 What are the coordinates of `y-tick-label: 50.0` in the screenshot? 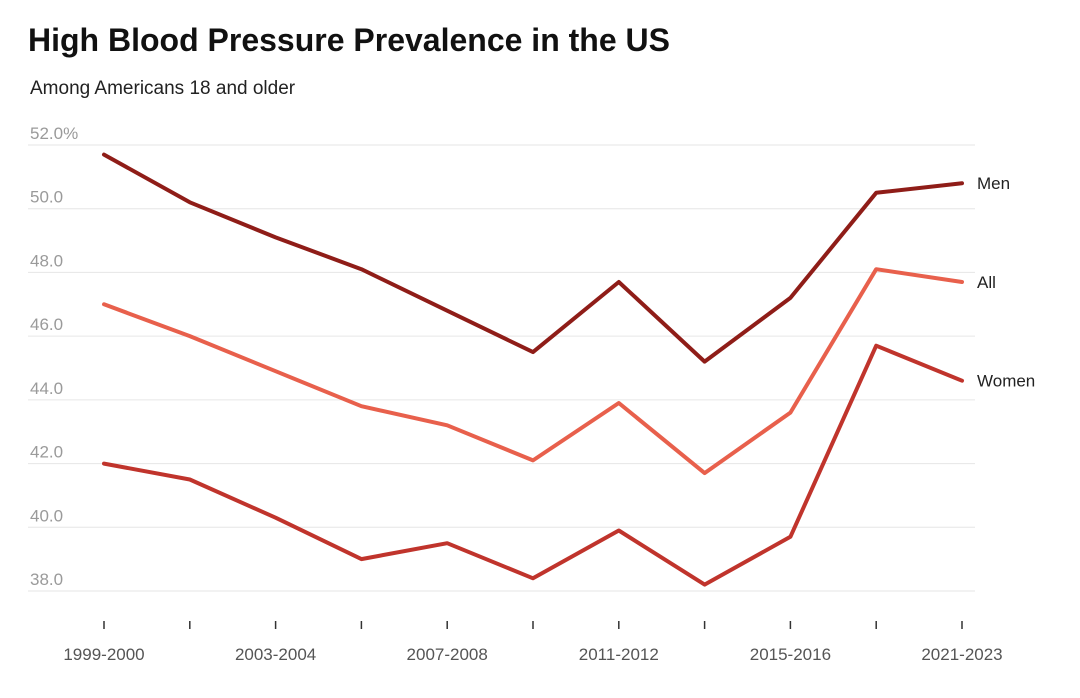 It's located at (46, 197).